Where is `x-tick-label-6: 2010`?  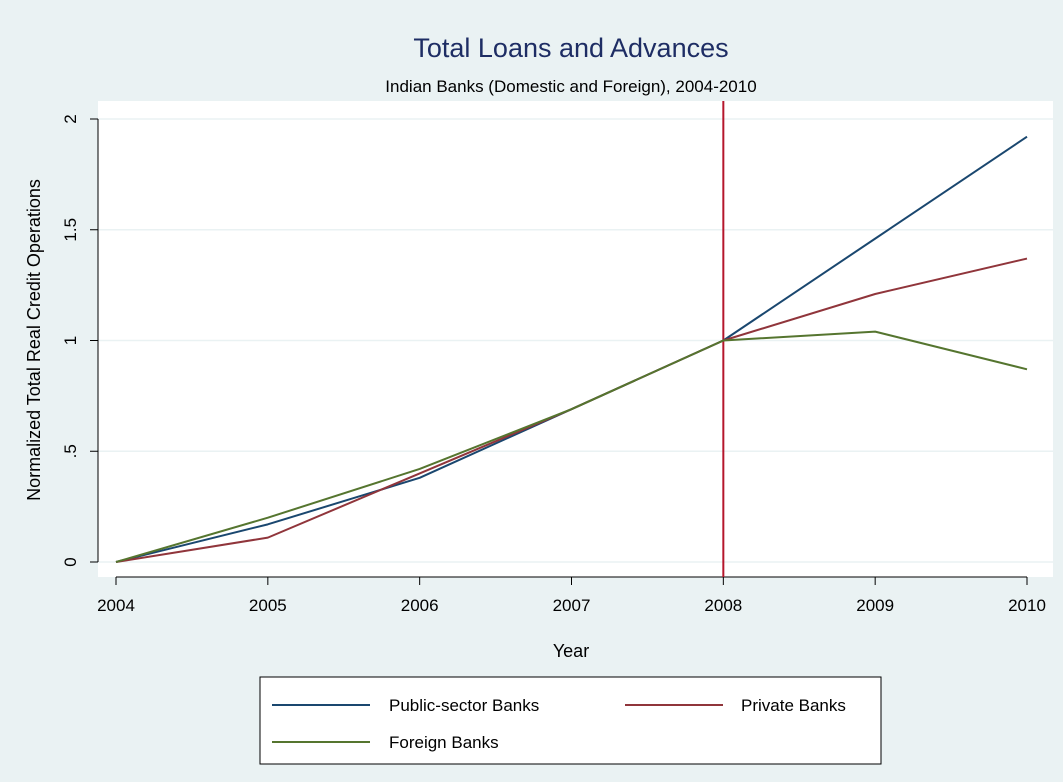 x-tick-label-6: 2010 is located at coordinates (1027, 605).